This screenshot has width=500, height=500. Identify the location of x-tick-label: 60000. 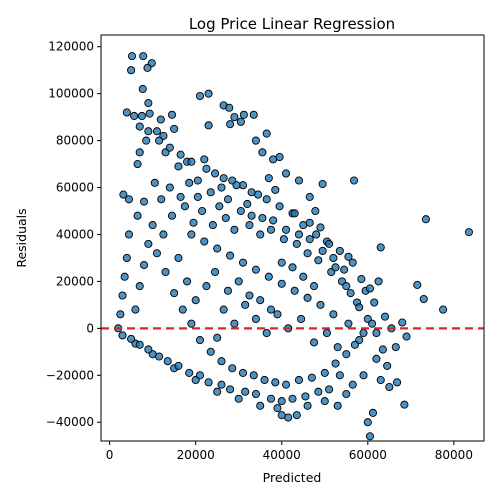
(368, 455).